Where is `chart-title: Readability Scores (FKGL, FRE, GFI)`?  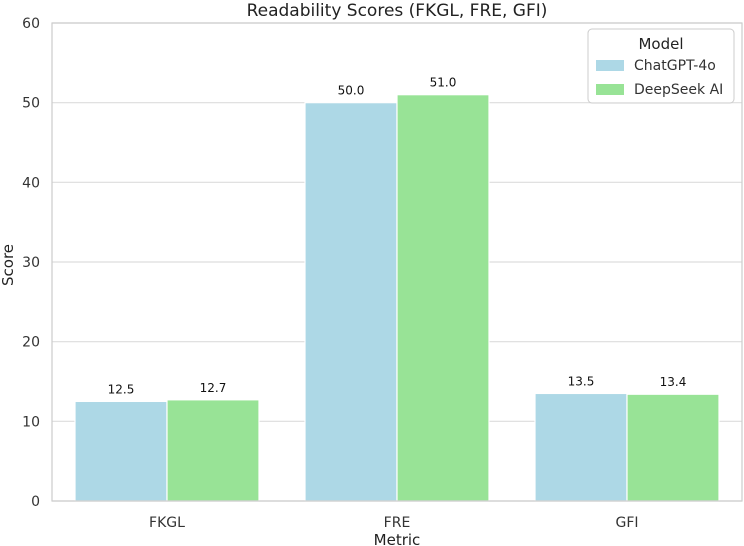 chart-title: Readability Scores (FKGL, FRE, GFI) is located at coordinates (397, 11).